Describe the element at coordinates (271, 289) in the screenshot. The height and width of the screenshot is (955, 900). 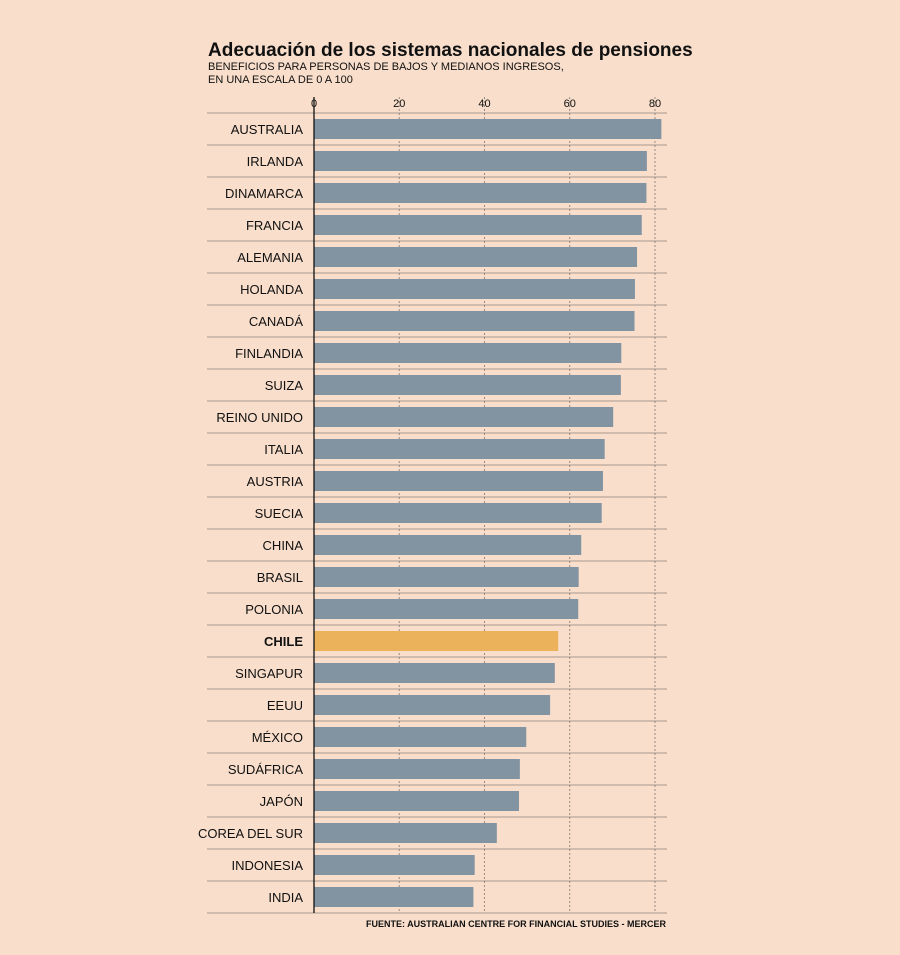
I see `category-label: HOLANDA` at that location.